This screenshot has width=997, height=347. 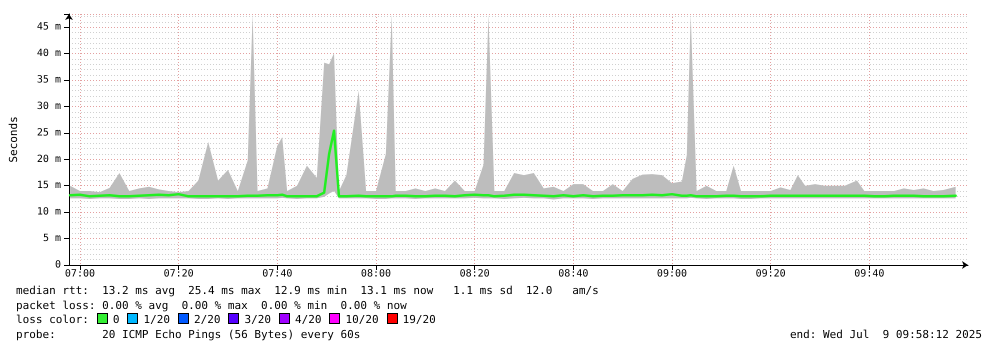 What do you see at coordinates (48, 54) in the screenshot?
I see `y-tick-label: 40 m` at bounding box center [48, 54].